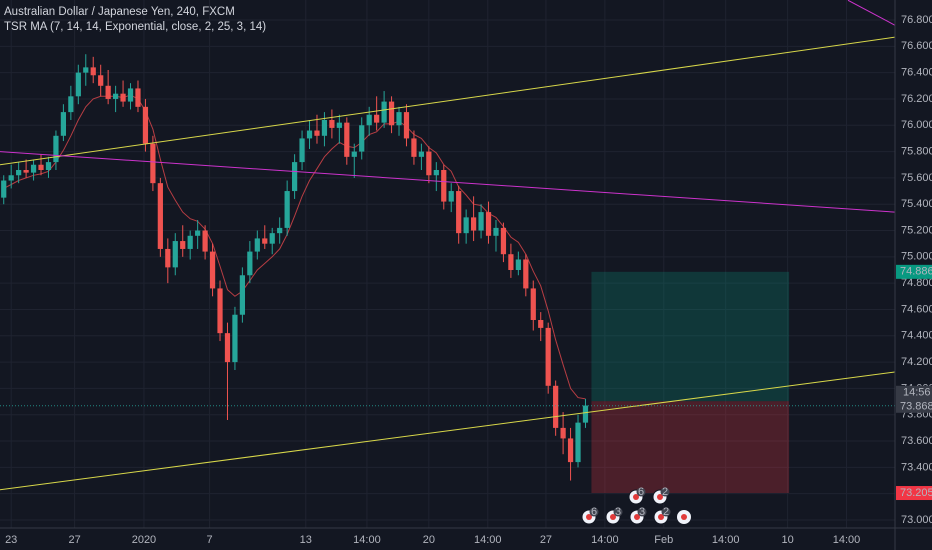 This screenshot has height=550, width=932. What do you see at coordinates (916, 230) in the screenshot?
I see `y-tick-label: 75.200` at bounding box center [916, 230].